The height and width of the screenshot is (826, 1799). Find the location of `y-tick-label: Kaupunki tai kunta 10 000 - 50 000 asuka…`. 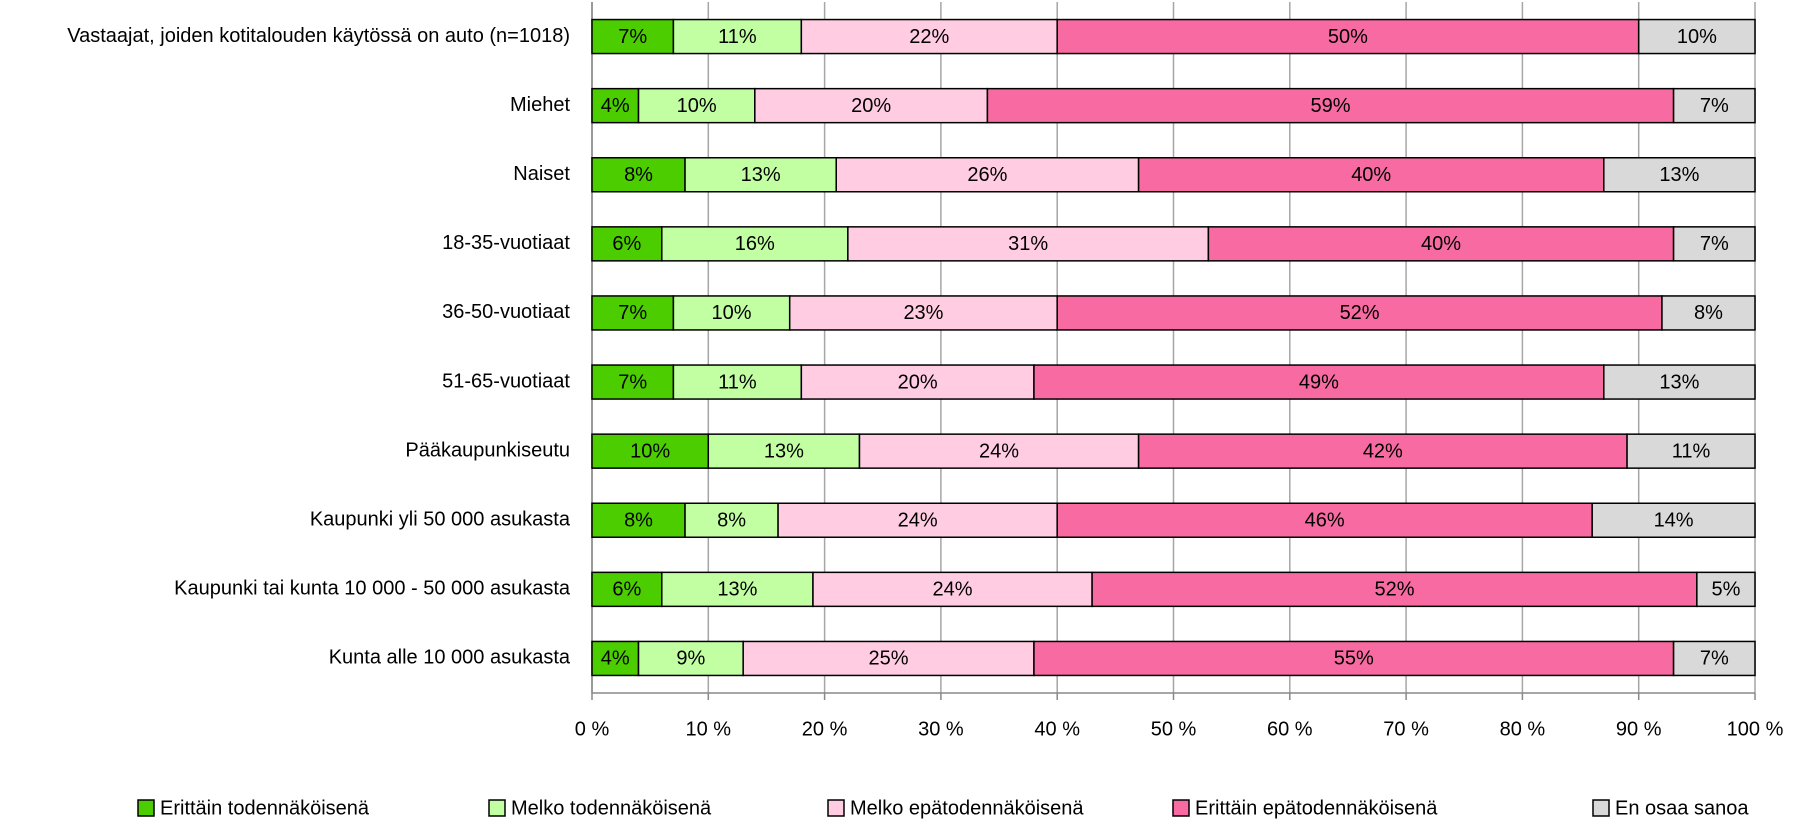

y-tick-label: Kaupunki tai kunta 10 000 - 50 000 asuka… is located at coordinates (372, 589).